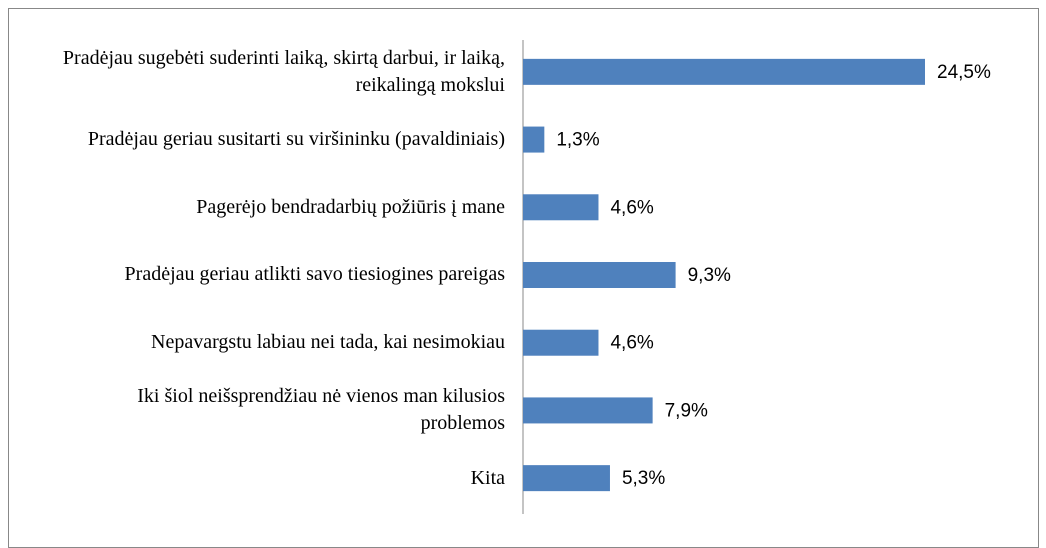  What do you see at coordinates (709, 275) in the screenshot?
I see `value-label: 9,3%` at bounding box center [709, 275].